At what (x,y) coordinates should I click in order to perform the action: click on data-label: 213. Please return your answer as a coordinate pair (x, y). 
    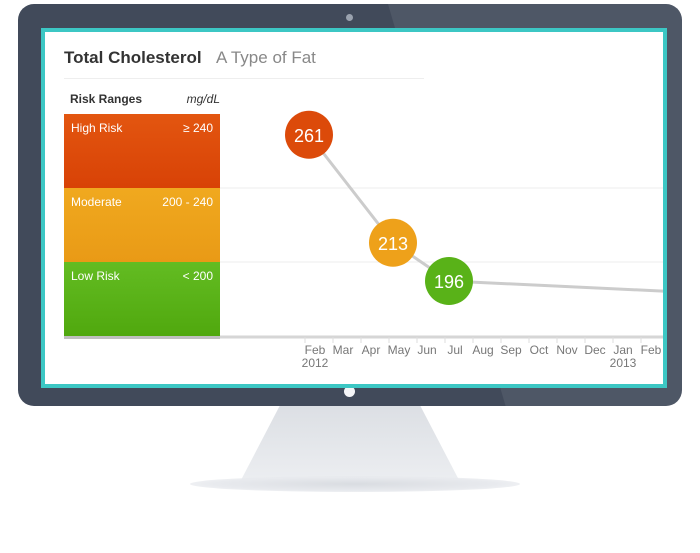
    Looking at the image, I should click on (393, 244).